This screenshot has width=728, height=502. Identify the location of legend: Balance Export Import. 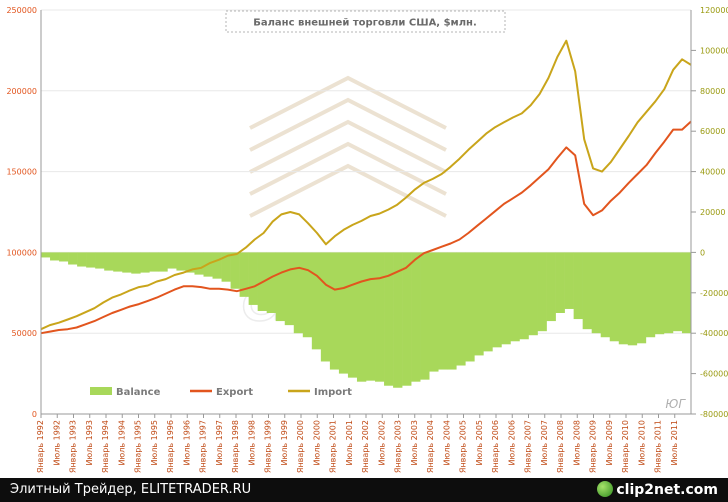
(221, 392).